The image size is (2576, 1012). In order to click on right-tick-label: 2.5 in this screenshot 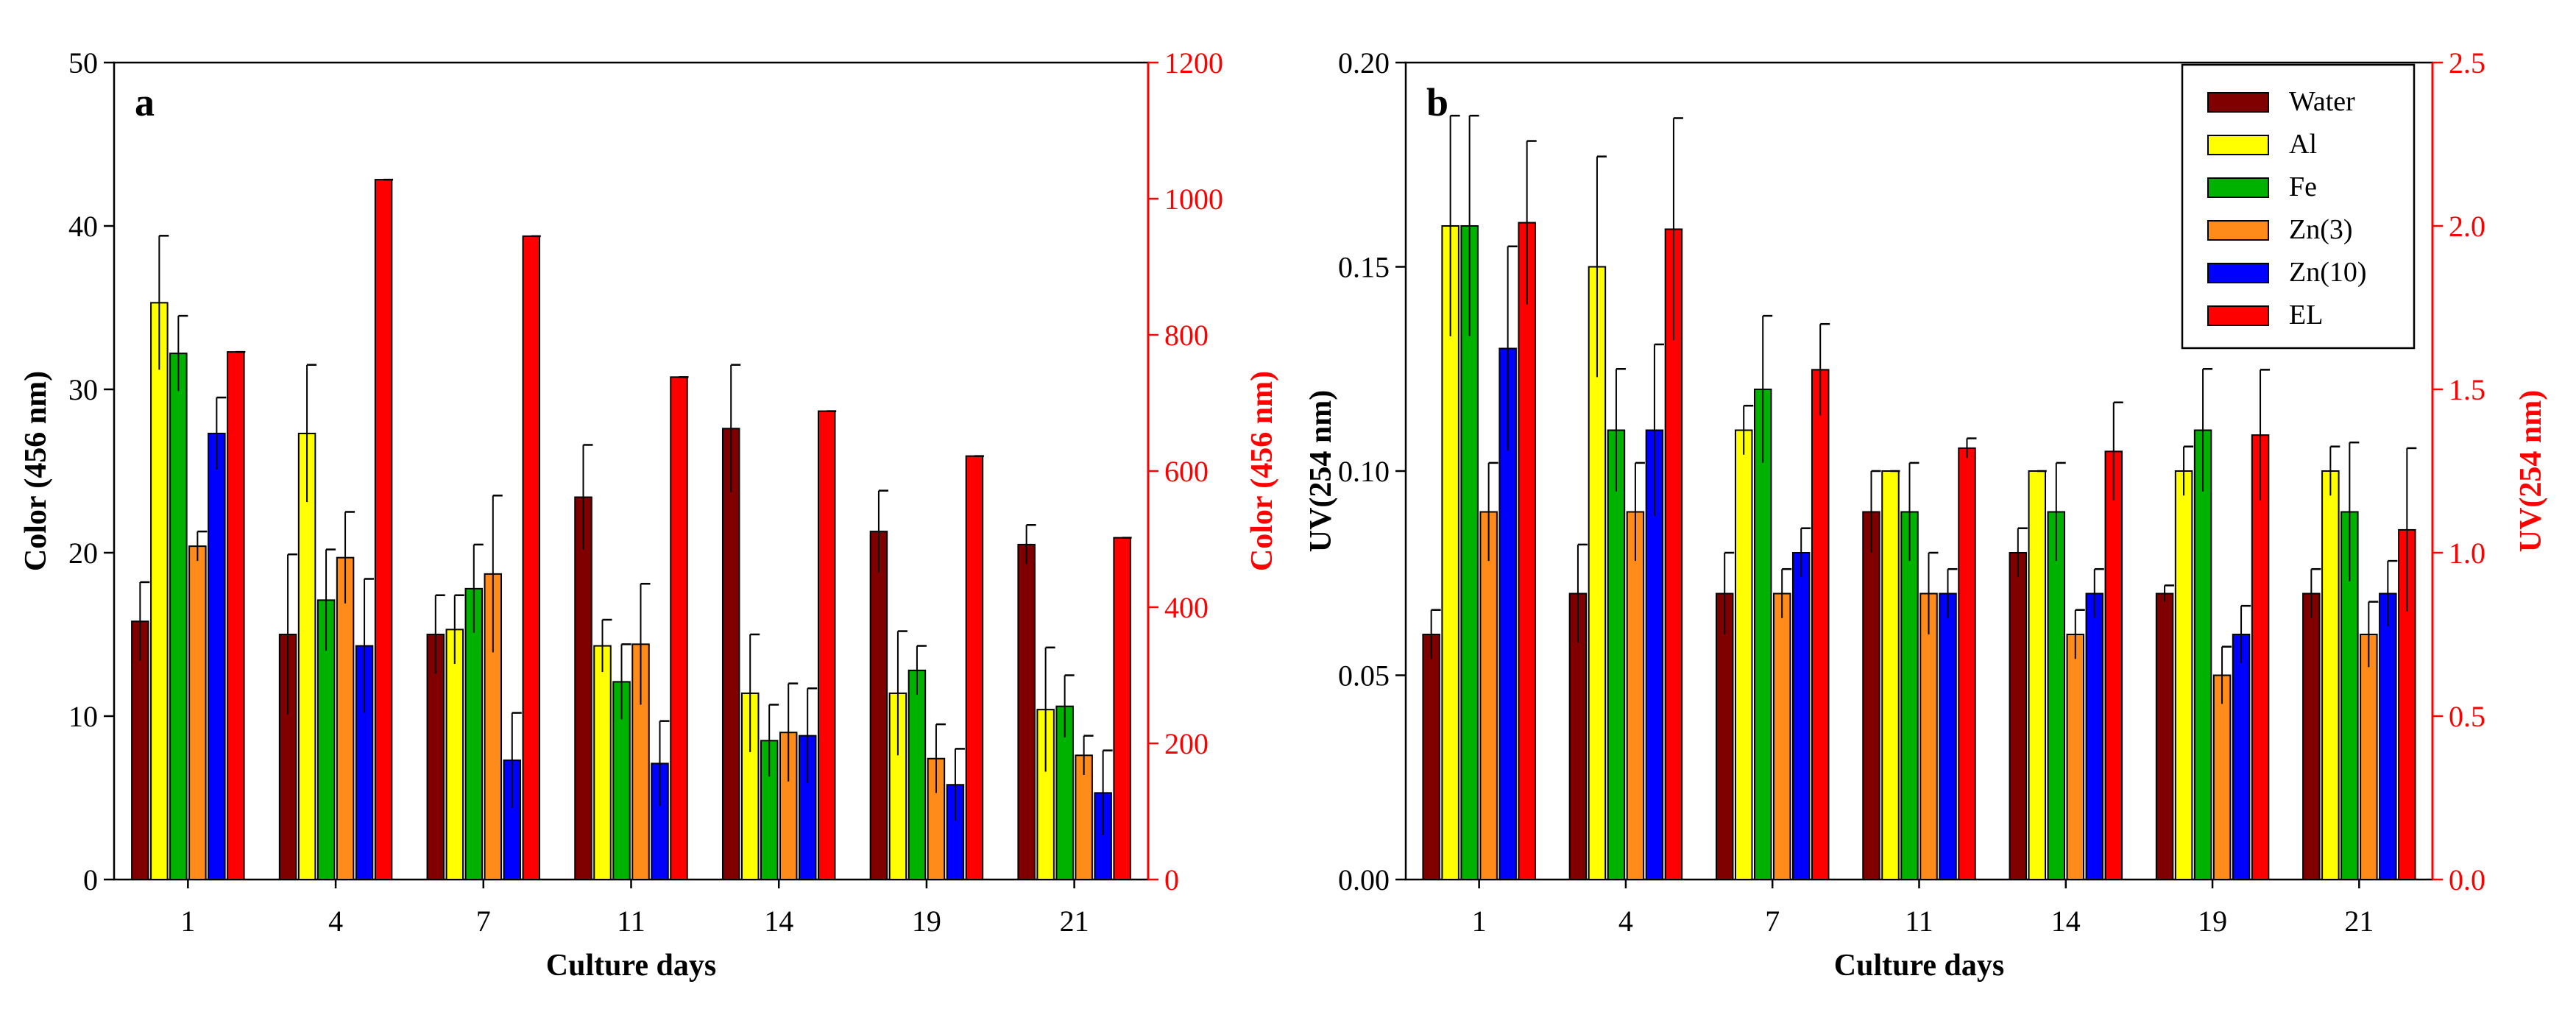, I will do `click(2467, 62)`.